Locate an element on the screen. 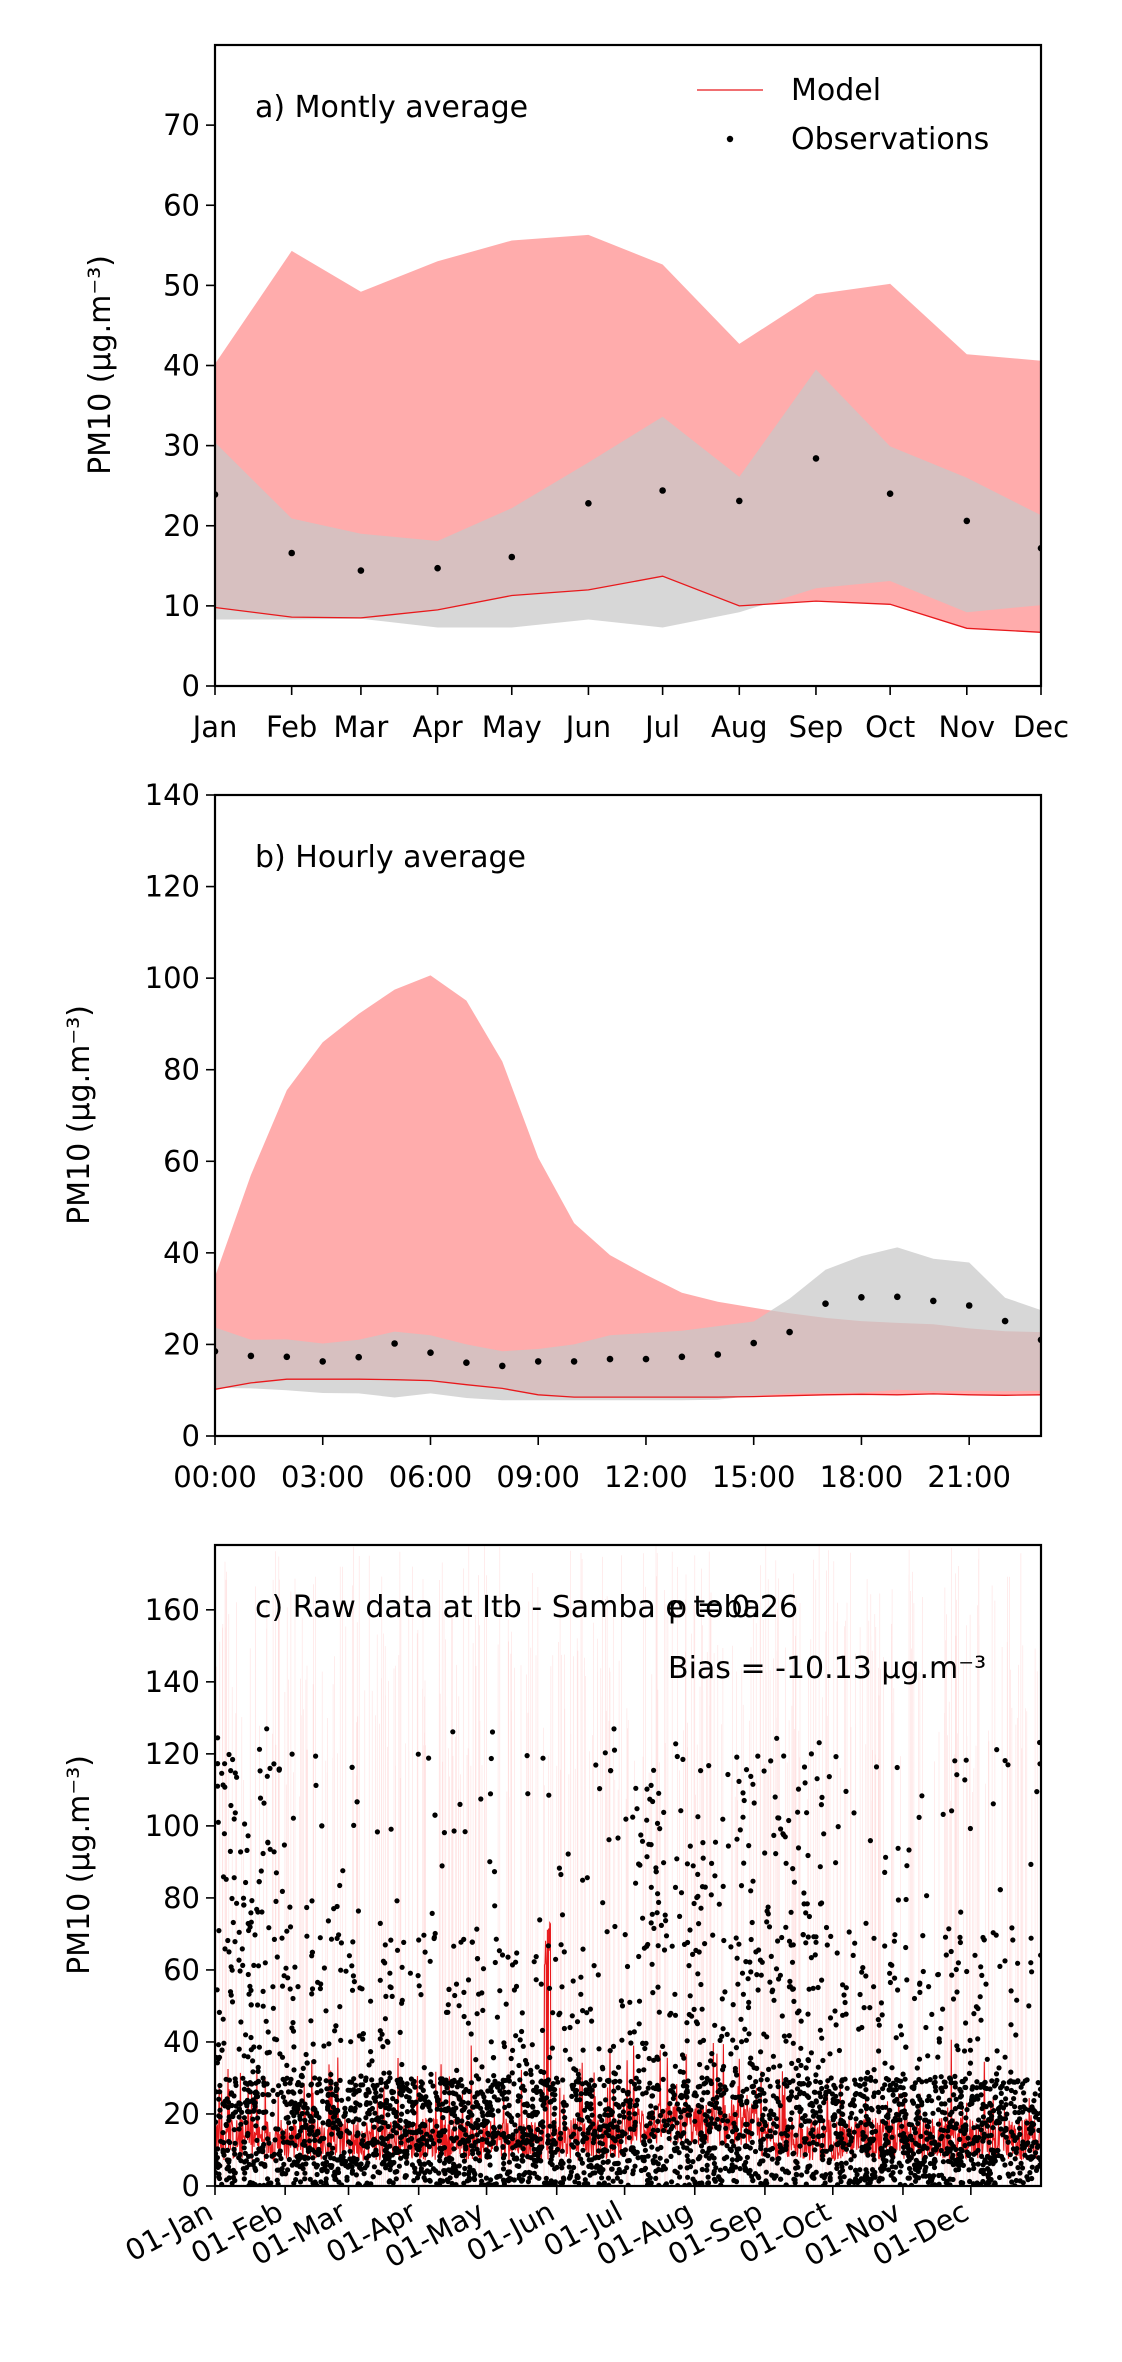 This screenshot has width=1122, height=2362. y-tick-label: 40 is located at coordinates (181, 366).